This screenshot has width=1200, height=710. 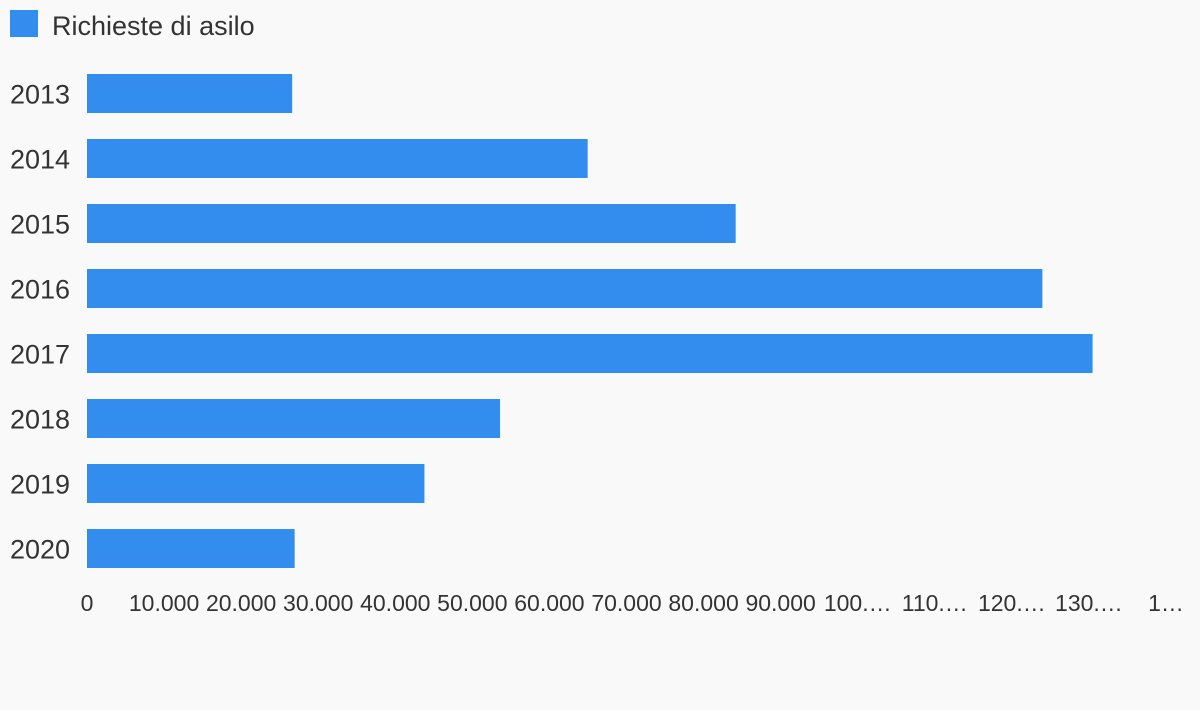 What do you see at coordinates (241, 603) in the screenshot?
I see `x-tick-label: 20.000` at bounding box center [241, 603].